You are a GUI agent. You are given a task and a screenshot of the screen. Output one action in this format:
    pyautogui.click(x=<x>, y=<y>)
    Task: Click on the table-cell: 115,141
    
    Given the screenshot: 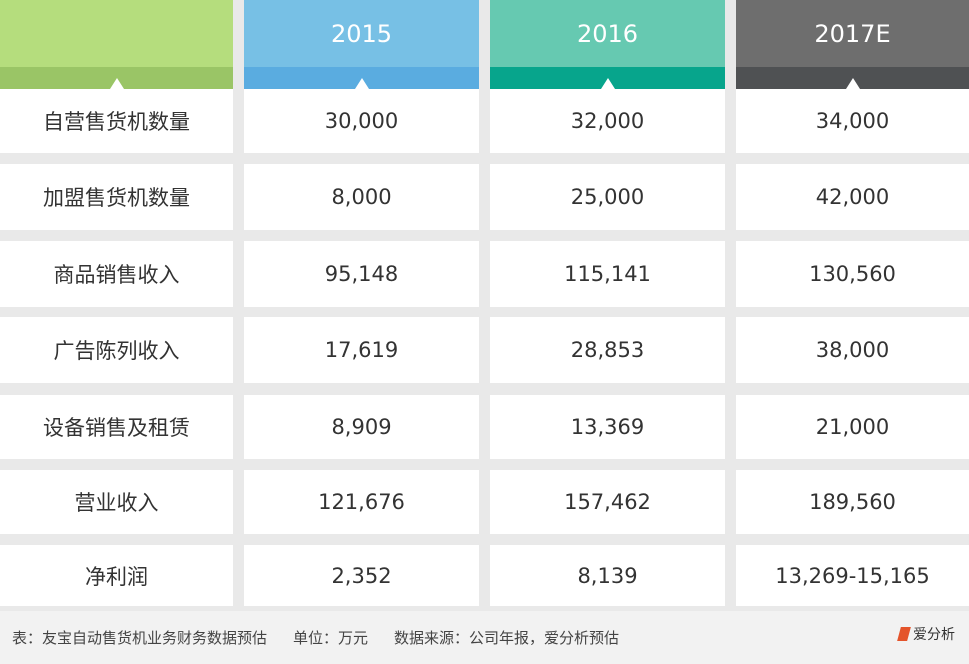 What is the action you would take?
    pyautogui.click(x=607, y=274)
    